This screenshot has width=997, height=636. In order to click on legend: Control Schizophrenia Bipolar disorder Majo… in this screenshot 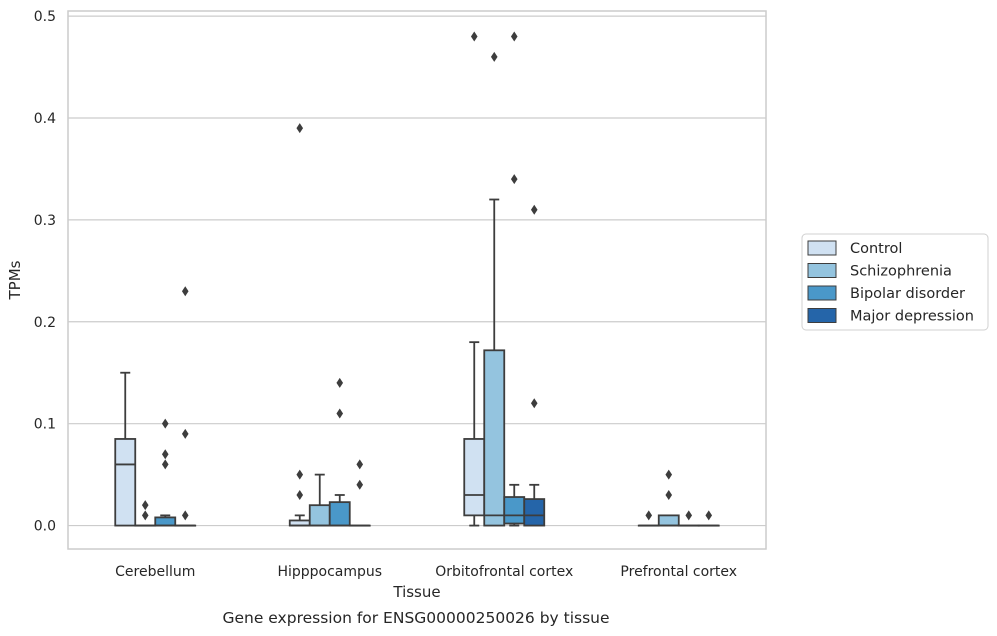, I will do `click(895, 282)`.